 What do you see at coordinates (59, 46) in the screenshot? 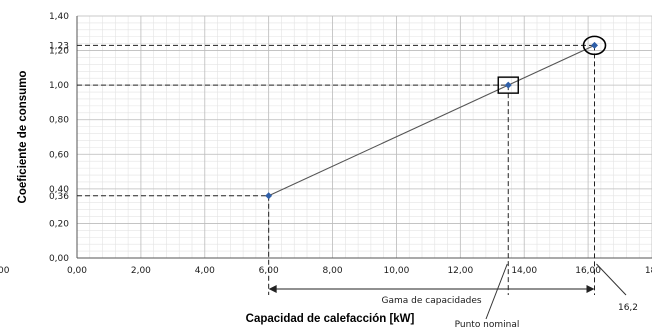
I see `y-extra-tick-label: 1,23` at bounding box center [59, 46].